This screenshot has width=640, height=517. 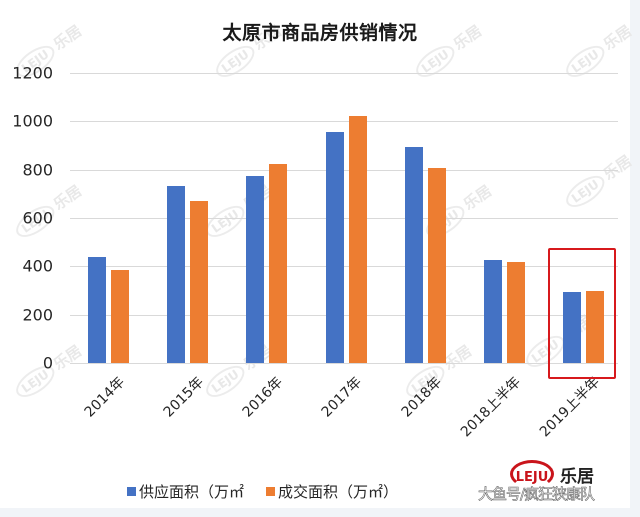 What do you see at coordinates (421, 397) in the screenshot?
I see `x-tick-label-4: 2018年` at bounding box center [421, 397].